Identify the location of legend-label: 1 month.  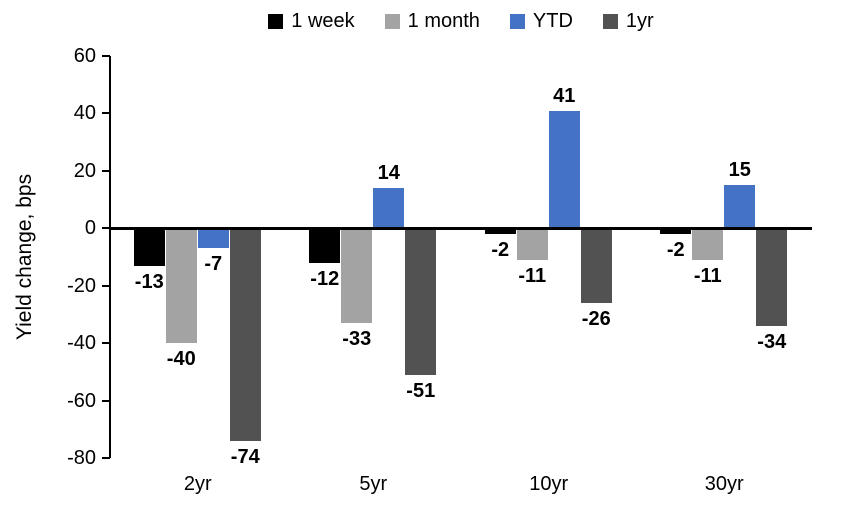
(443, 21).